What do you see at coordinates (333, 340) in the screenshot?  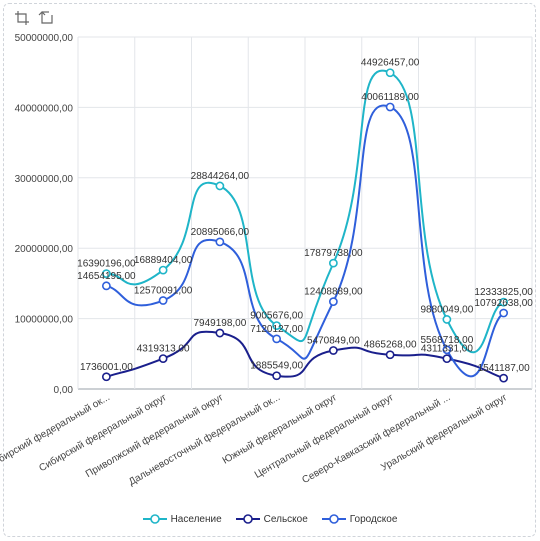 I see `data-label: 5470849,00` at bounding box center [333, 340].